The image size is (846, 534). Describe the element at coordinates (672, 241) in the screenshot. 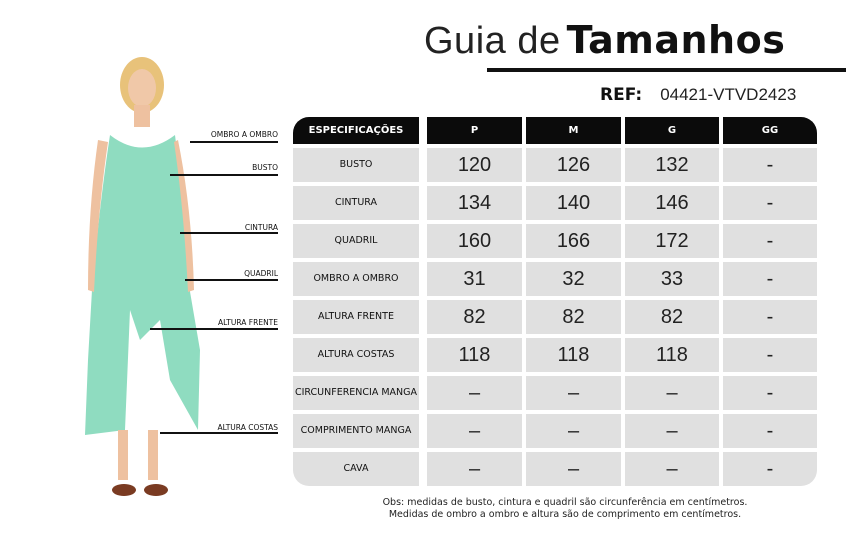

I see `cell-g: 172` at that location.